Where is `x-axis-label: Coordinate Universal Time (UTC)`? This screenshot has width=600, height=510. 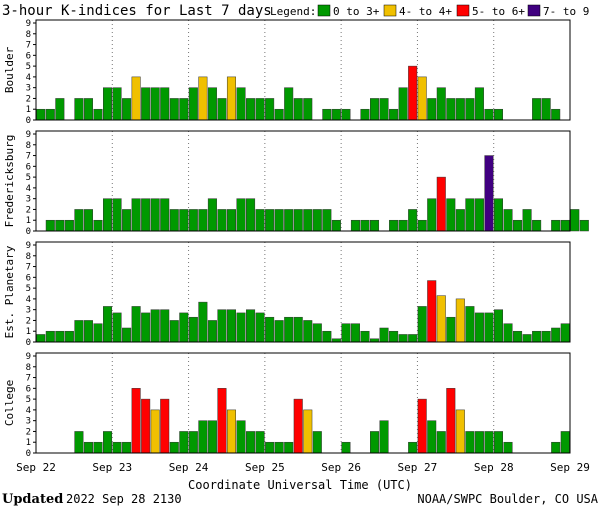 x-axis-label: Coordinate Universal Time (UTC) is located at coordinates (300, 485).